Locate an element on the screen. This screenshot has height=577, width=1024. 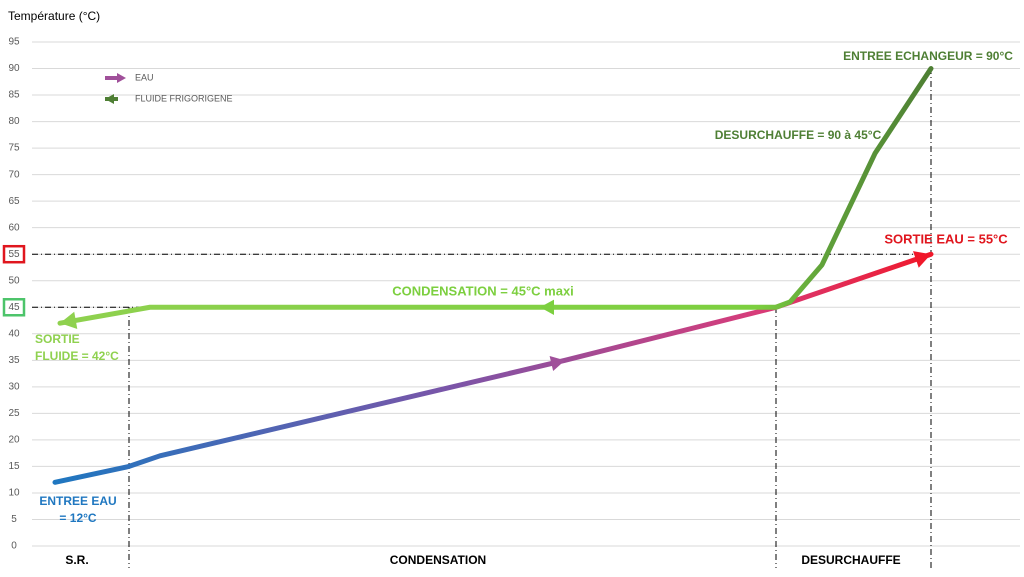
annotation: ENTREE ECHANGEUR = 90°C is located at coordinates (928, 56).